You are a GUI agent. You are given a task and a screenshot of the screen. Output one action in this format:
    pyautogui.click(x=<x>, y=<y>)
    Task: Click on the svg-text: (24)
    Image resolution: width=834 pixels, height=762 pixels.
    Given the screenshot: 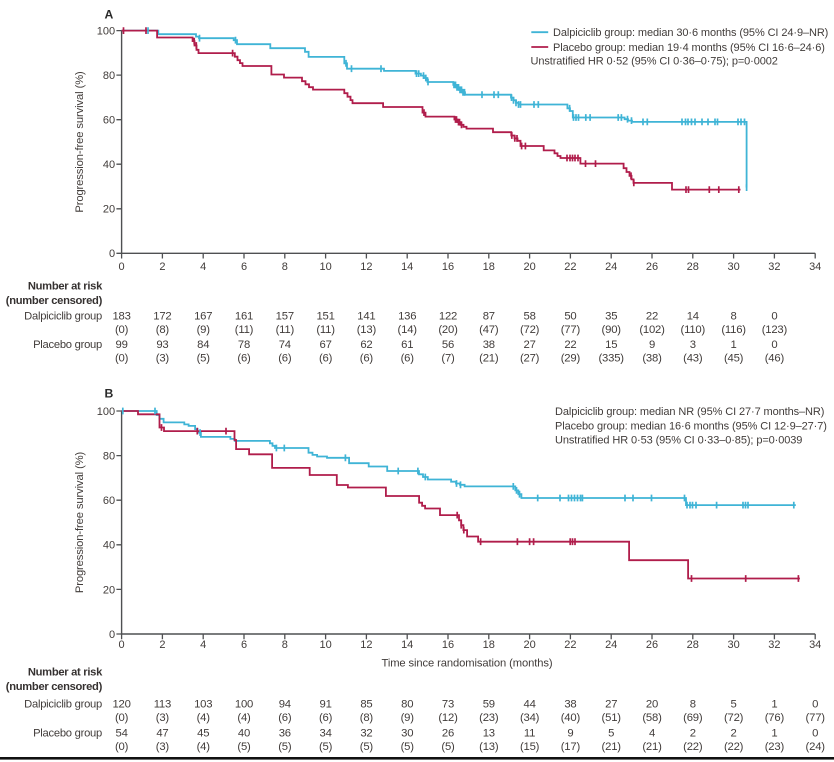 What is the action you would take?
    pyautogui.click(x=816, y=747)
    